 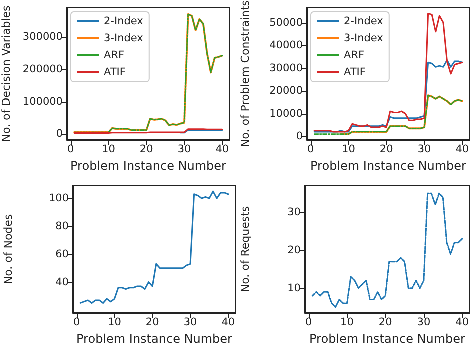 What do you see at coordinates (42, 37) in the screenshot?
I see `y-tick-label: 300000` at bounding box center [42, 37].